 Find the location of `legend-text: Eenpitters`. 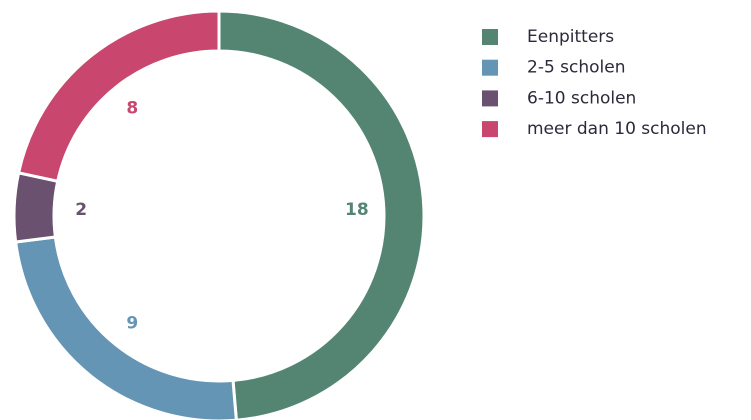

legend-text: Eenpitters is located at coordinates (570, 37).